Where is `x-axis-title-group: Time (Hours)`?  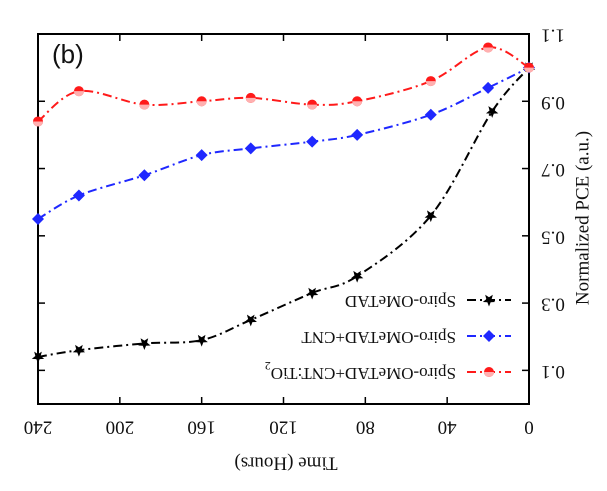
x-axis-title-group: Time (Hours) is located at coordinates (285, 463).